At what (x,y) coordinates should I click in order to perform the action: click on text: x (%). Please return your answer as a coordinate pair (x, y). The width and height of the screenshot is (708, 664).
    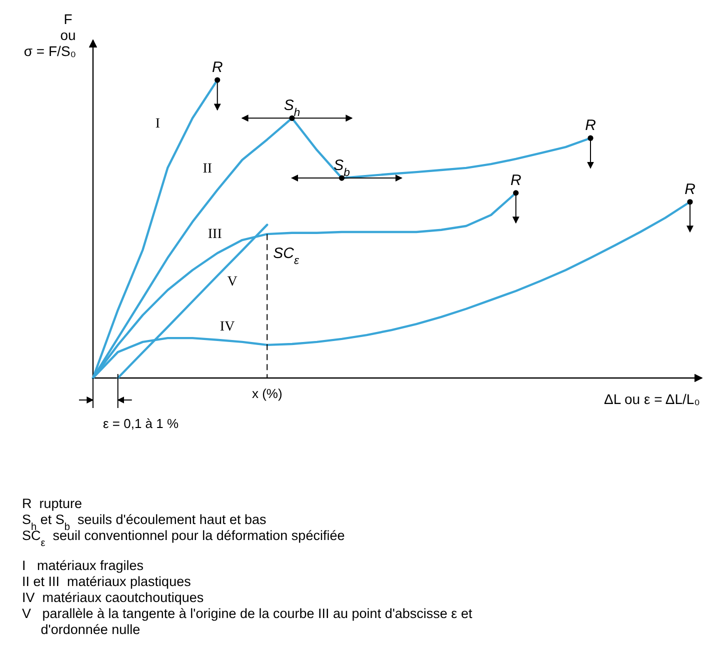
    Looking at the image, I should click on (267, 393).